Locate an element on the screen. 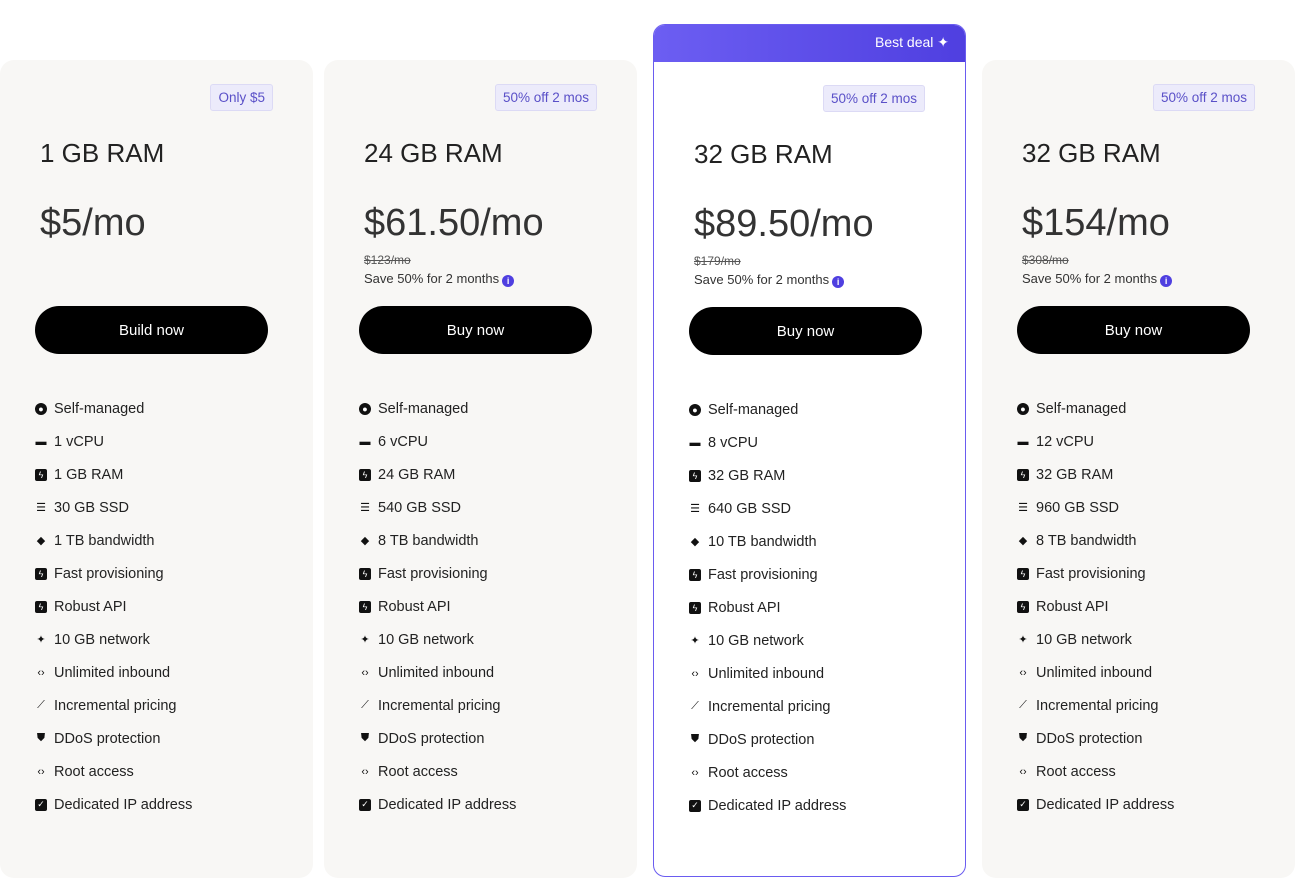 Image resolution: width=1300 pixels, height=878 pixels. chart-icon: ⟋ is located at coordinates (41, 705).